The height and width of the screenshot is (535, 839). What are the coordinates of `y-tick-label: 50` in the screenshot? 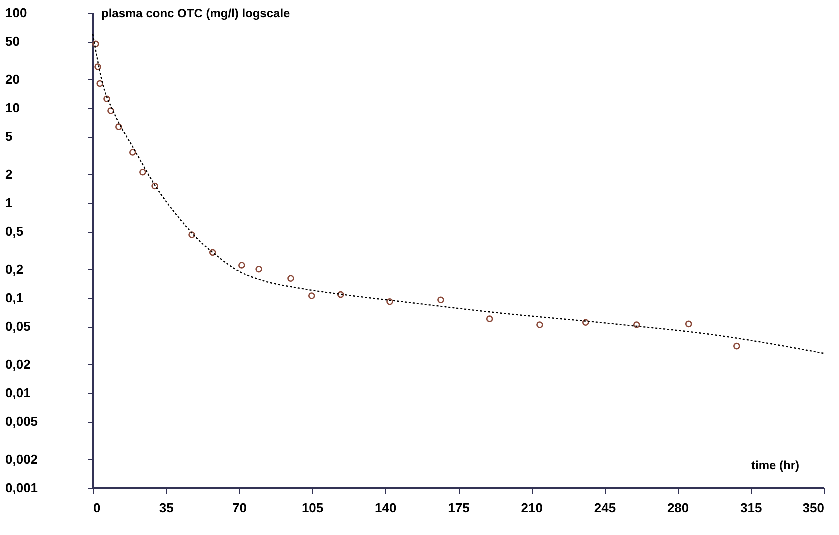 It's located at (13, 42).